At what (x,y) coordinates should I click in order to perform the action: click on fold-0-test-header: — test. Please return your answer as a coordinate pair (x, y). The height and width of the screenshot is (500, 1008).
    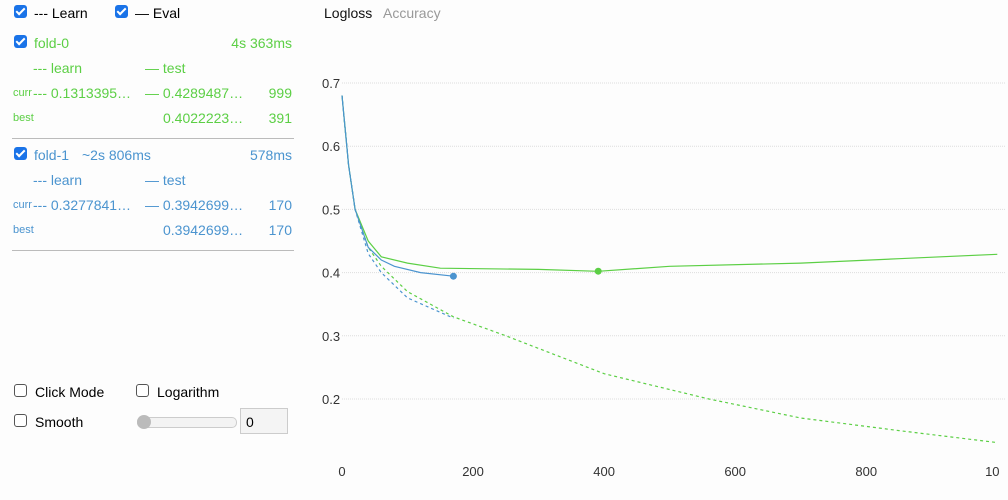
    Looking at the image, I should click on (165, 68).